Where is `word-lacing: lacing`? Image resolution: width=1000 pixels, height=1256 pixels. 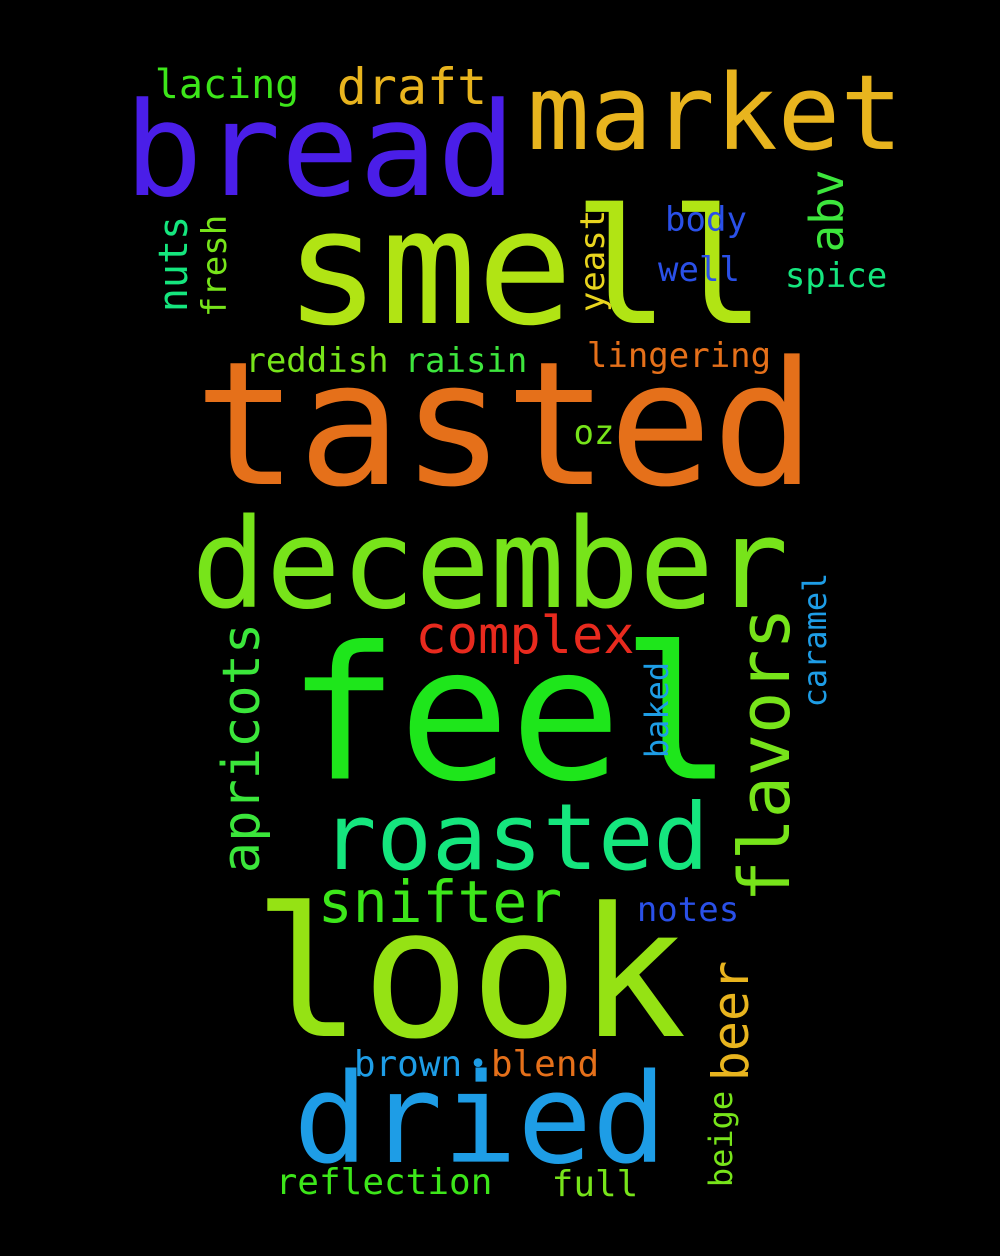 word-lacing: lacing is located at coordinates (227, 85).